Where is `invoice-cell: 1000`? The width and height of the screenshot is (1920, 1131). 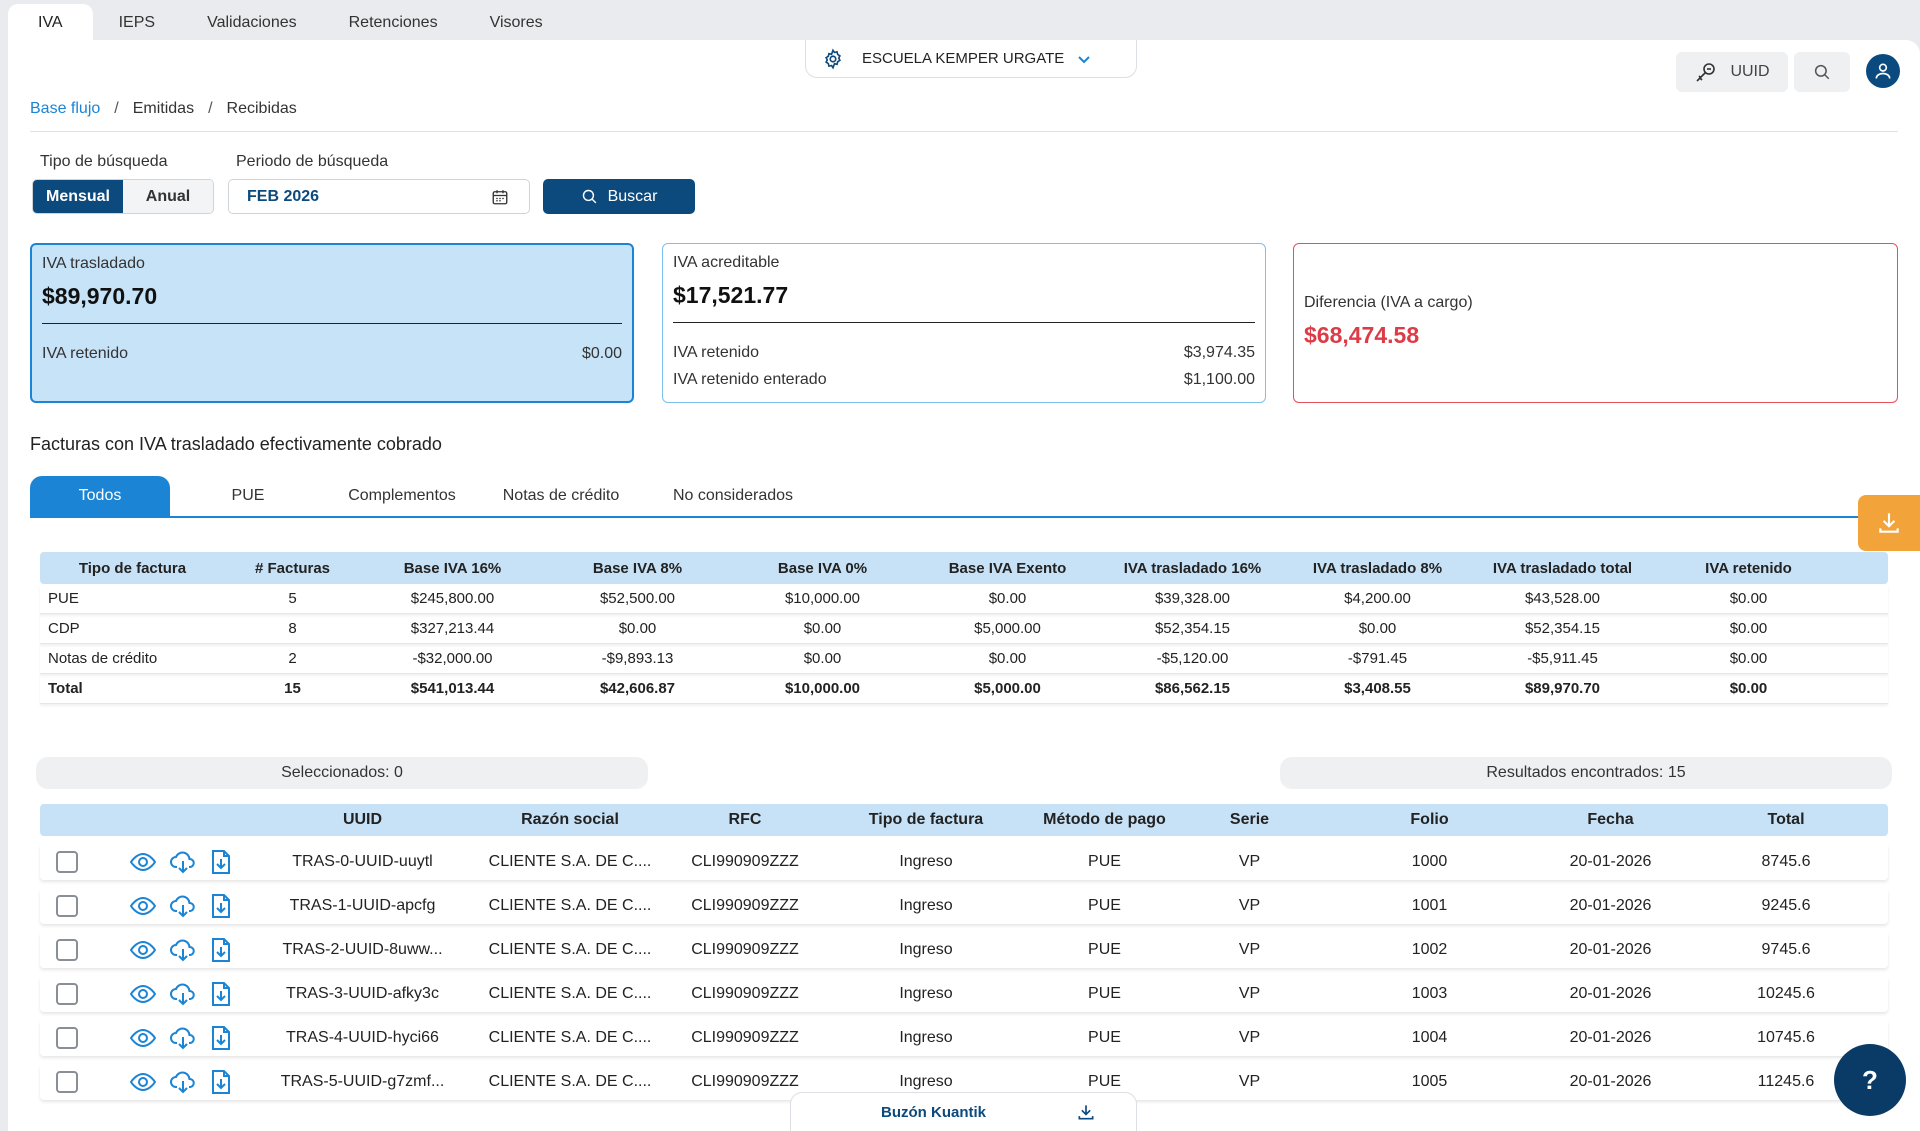
invoice-cell: 1000 is located at coordinates (1429, 861).